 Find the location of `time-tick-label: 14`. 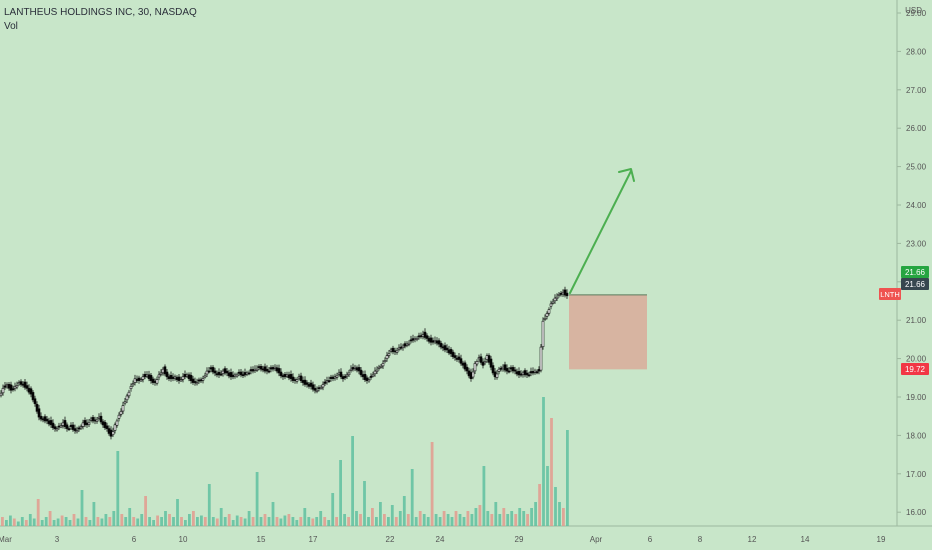

time-tick-label: 14 is located at coordinates (805, 539).